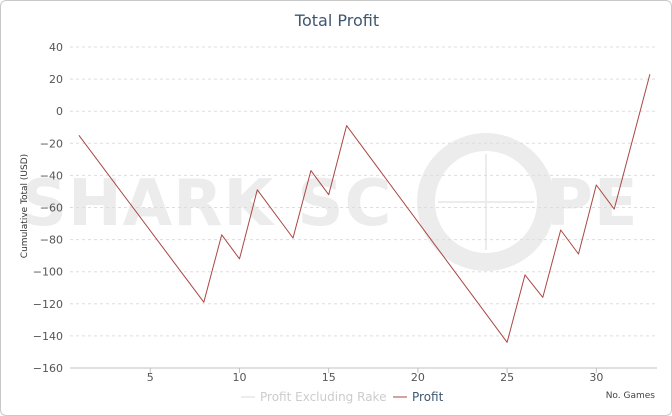  I want to click on y-tick-label: −60, so click(51, 208).